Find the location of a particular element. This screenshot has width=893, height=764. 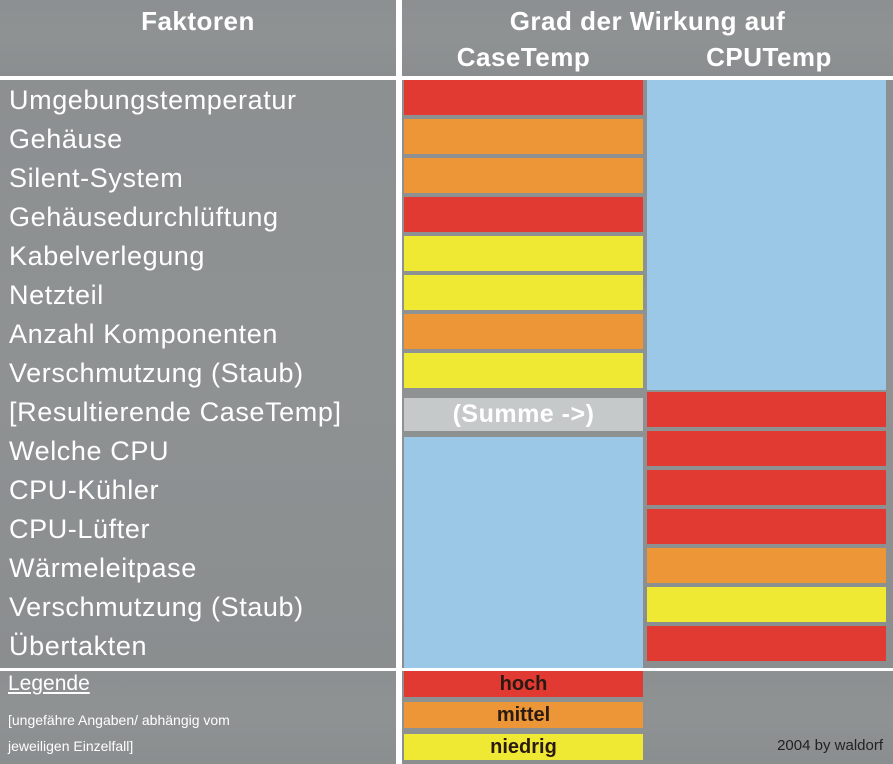

factor-label: Wärmeleitpase is located at coordinates (103, 568).